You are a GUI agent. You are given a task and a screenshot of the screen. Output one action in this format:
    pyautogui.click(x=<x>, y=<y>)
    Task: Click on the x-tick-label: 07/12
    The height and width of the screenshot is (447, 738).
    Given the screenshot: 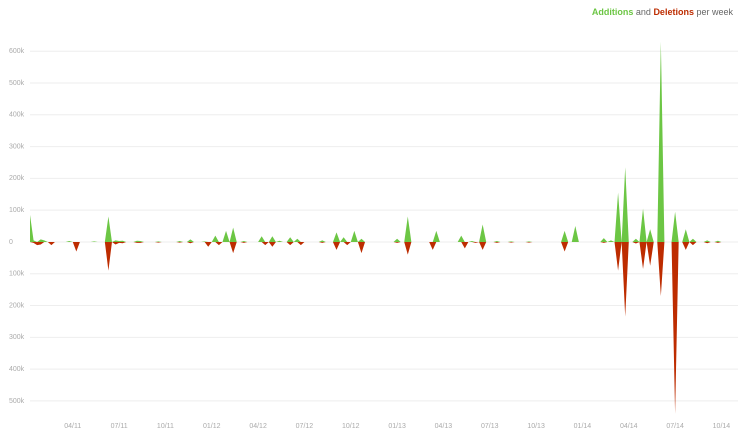 What is the action you would take?
    pyautogui.click(x=305, y=426)
    